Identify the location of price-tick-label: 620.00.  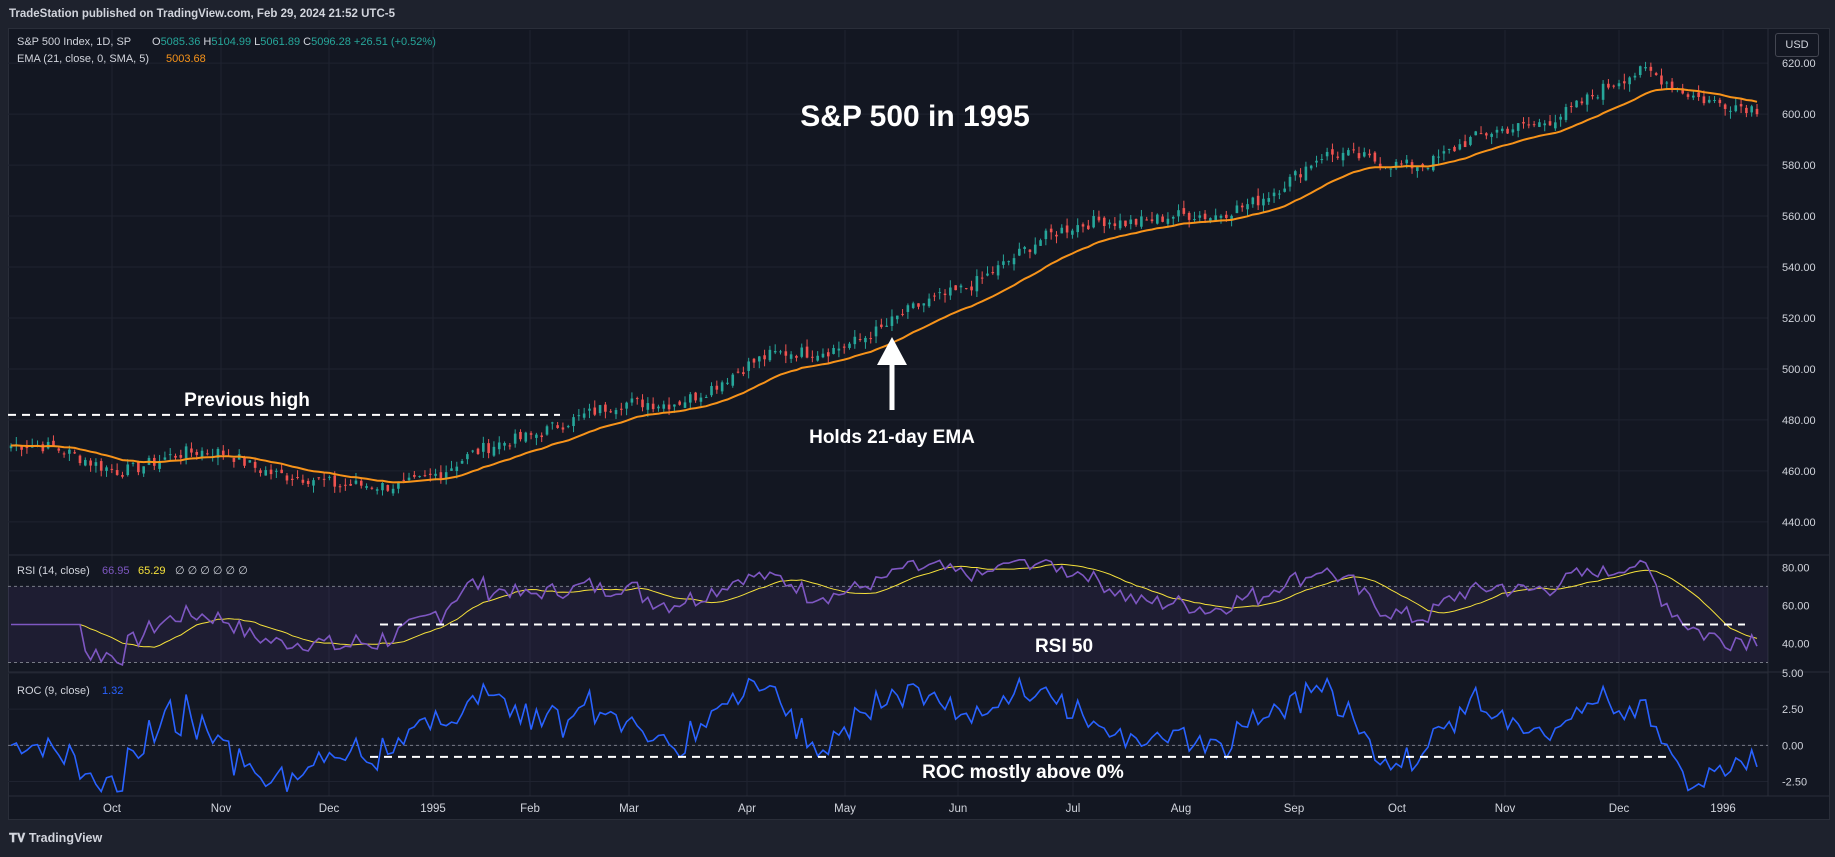
(1799, 64).